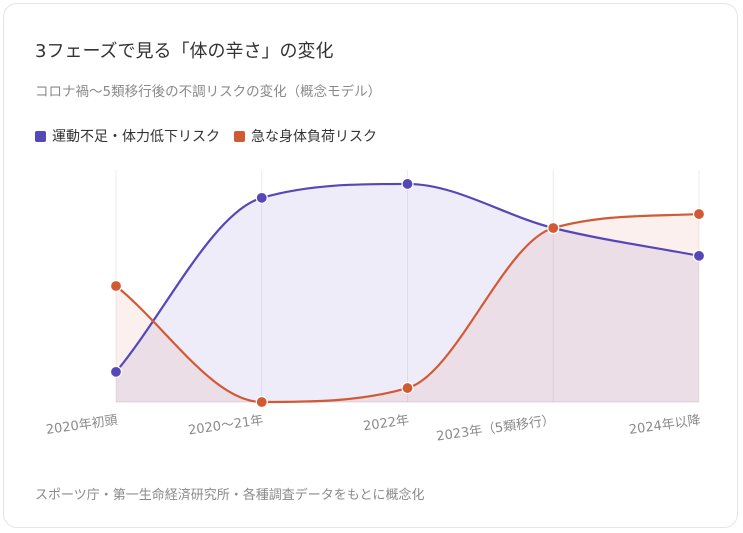 The width and height of the screenshot is (743, 533). Describe the element at coordinates (230, 495) in the screenshot. I see `source-note: スポーツ庁・第一生命経済研究所・各種調査データをもとに概念化` at that location.